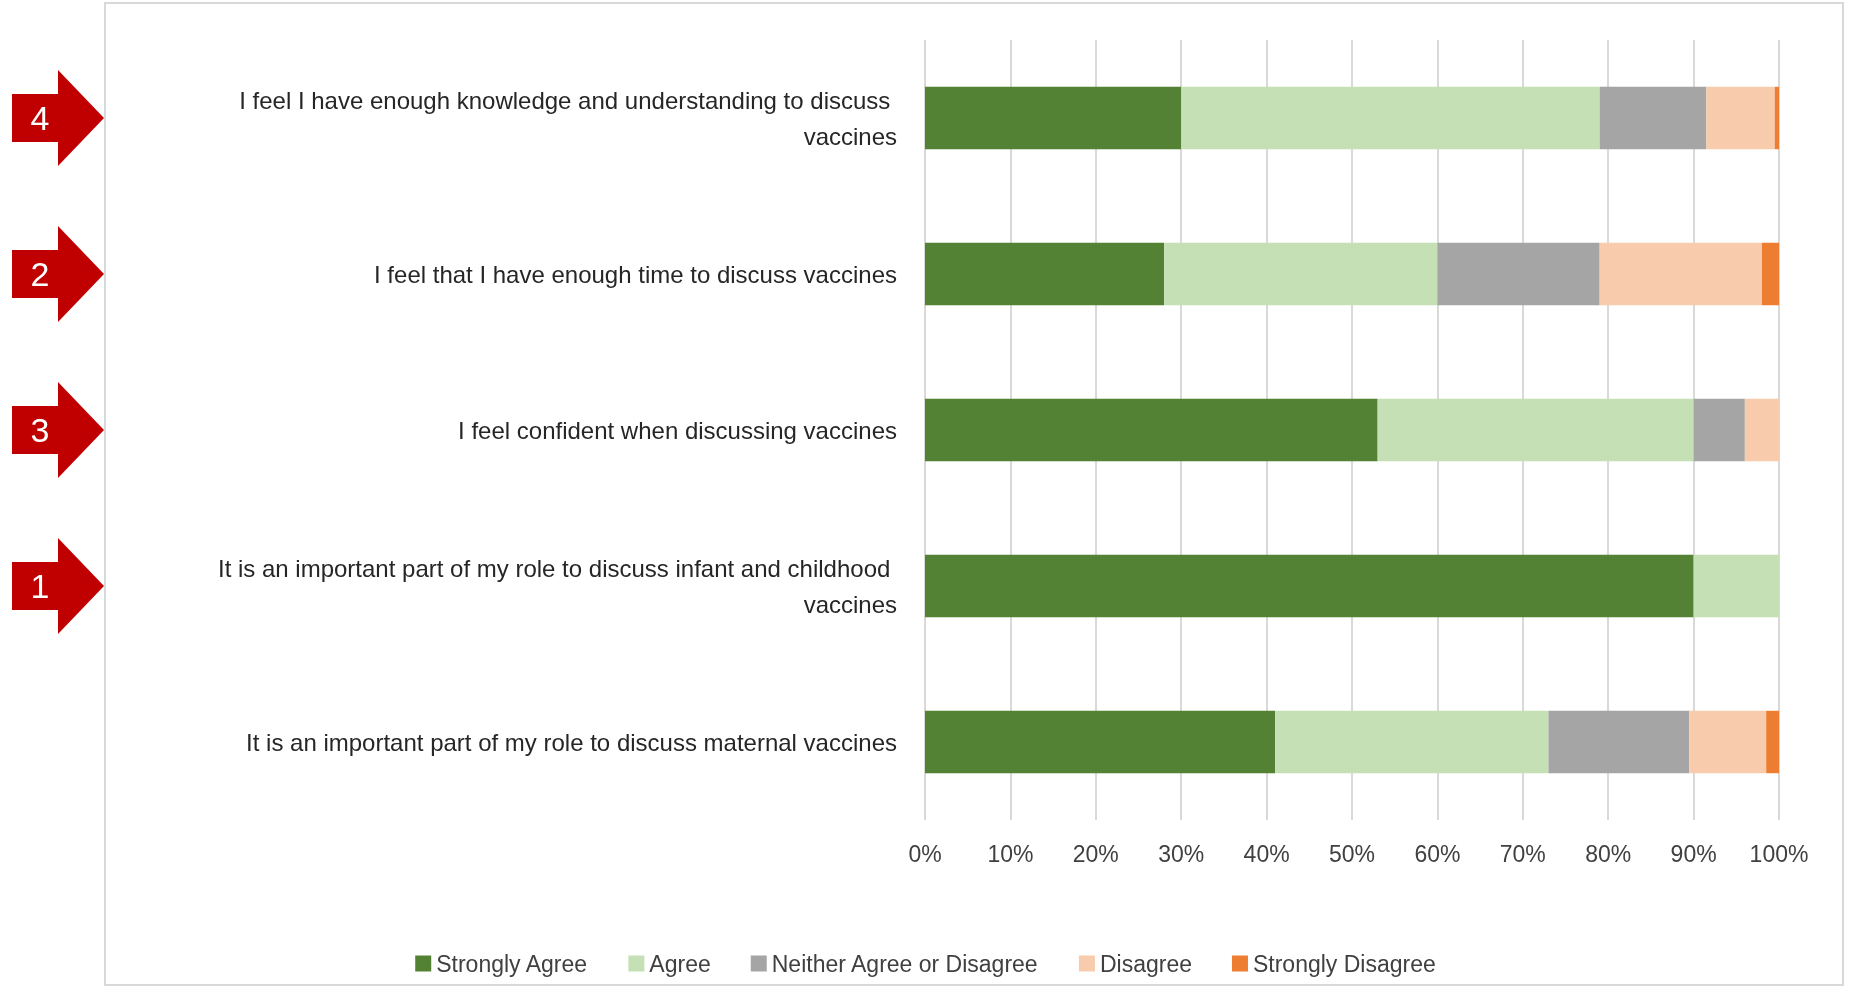  Describe the element at coordinates (1693, 853) in the screenshot. I see `x-tick-label: 90%` at that location.